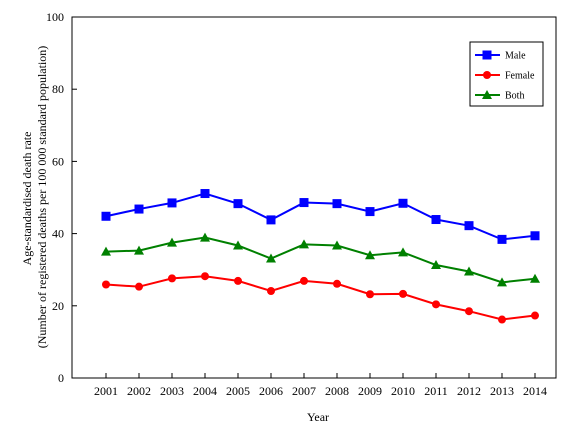  I want to click on y-tick-label: 100, so click(55, 17).